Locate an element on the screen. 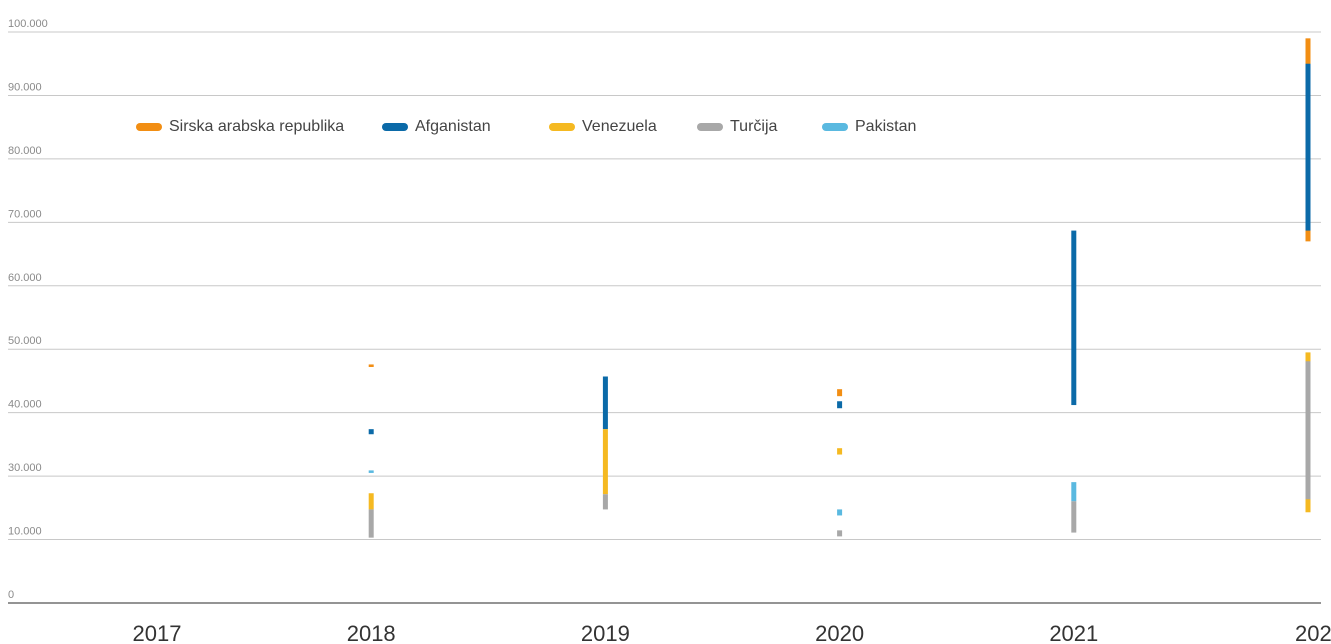 The width and height of the screenshot is (1331, 644). y-tick-label: 80.000 is located at coordinates (25, 151).